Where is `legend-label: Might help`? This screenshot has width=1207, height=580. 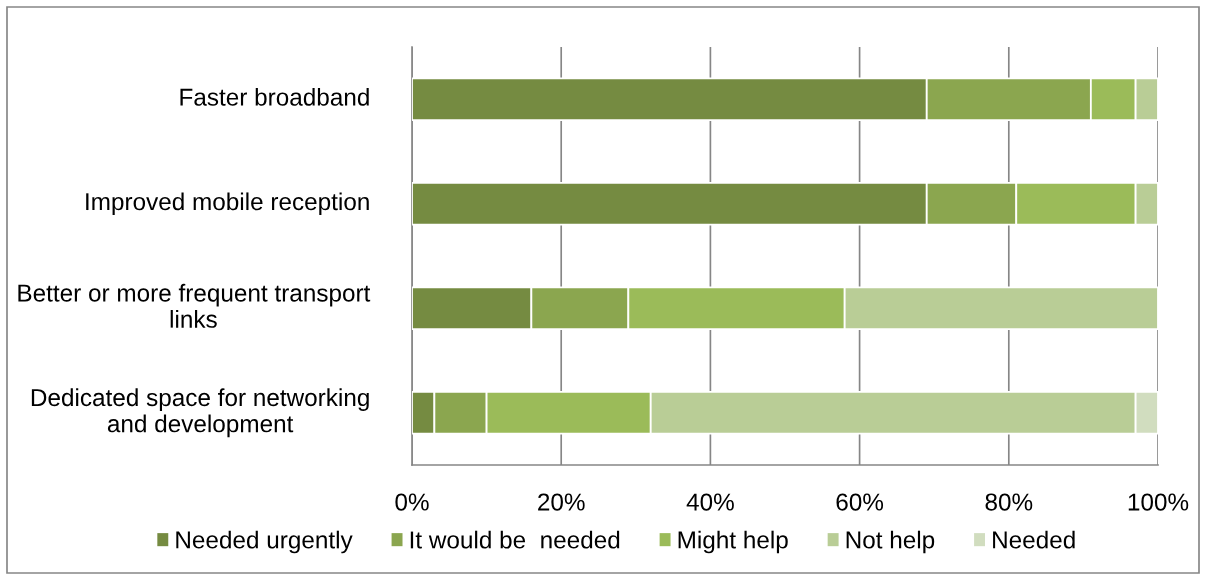 legend-label: Might help is located at coordinates (733, 542).